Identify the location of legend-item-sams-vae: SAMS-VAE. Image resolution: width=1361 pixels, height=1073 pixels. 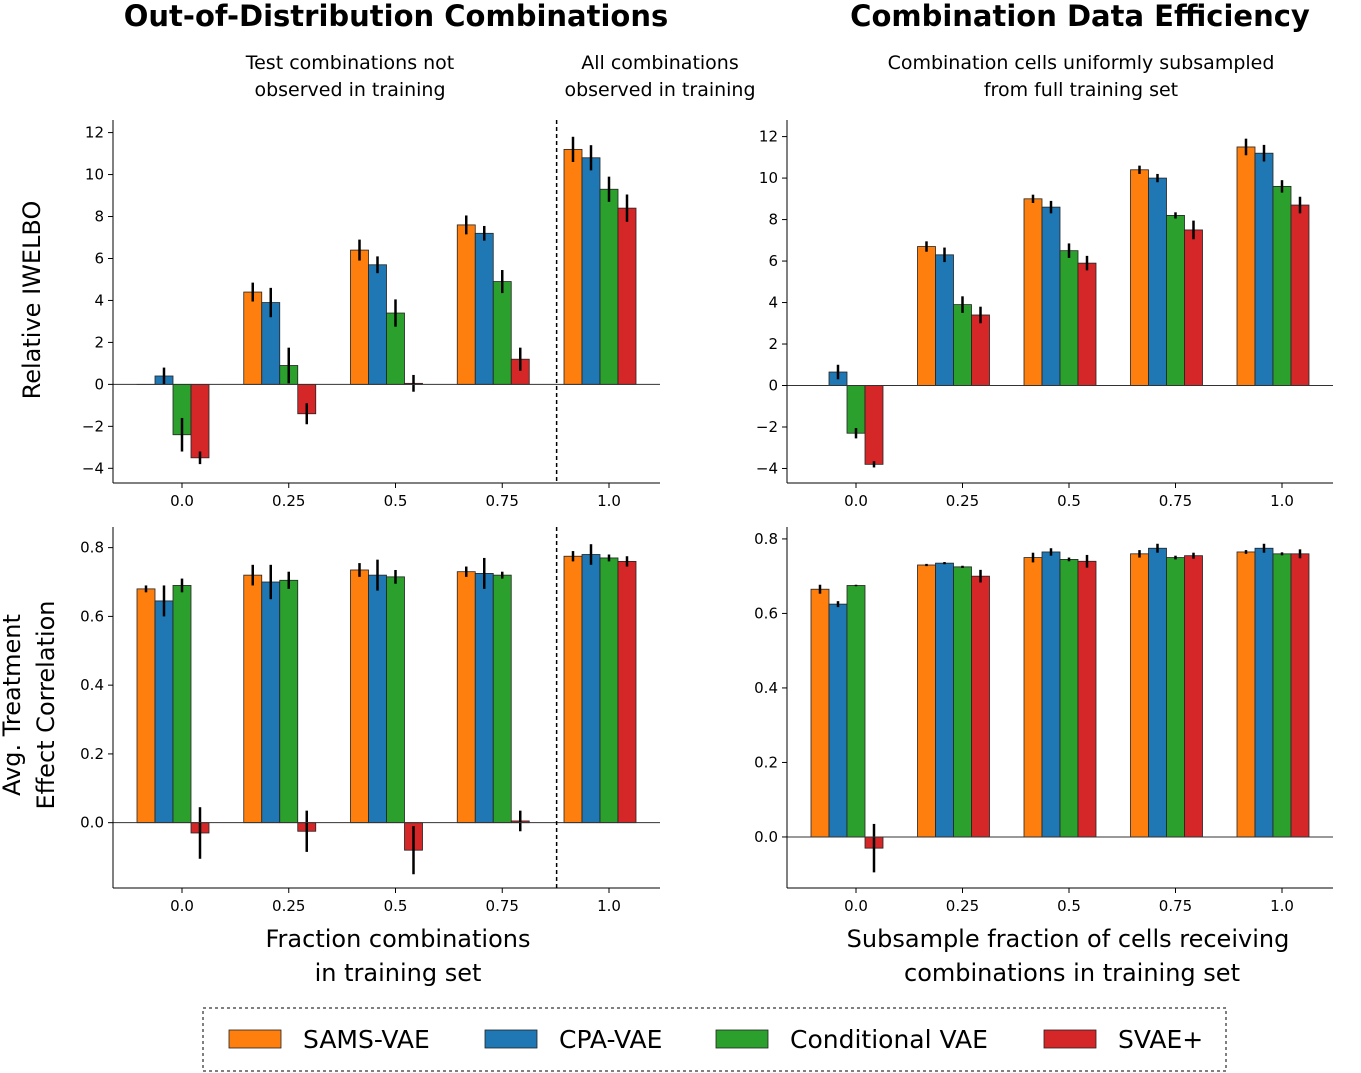
(329, 1039).